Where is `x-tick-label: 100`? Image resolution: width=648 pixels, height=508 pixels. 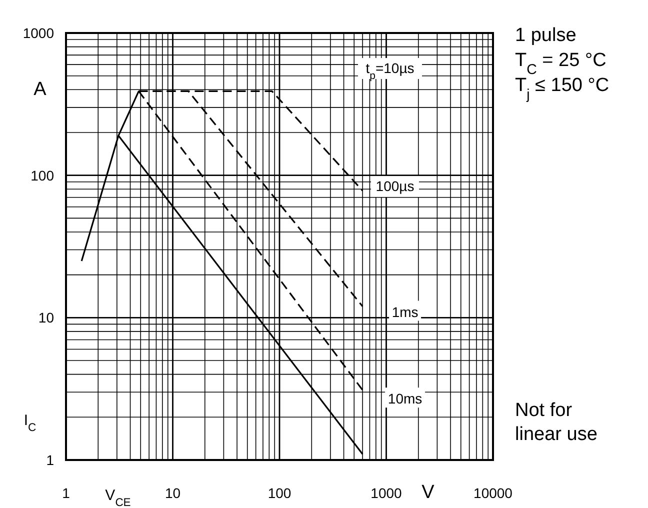 x-tick-label: 100 is located at coordinates (280, 493).